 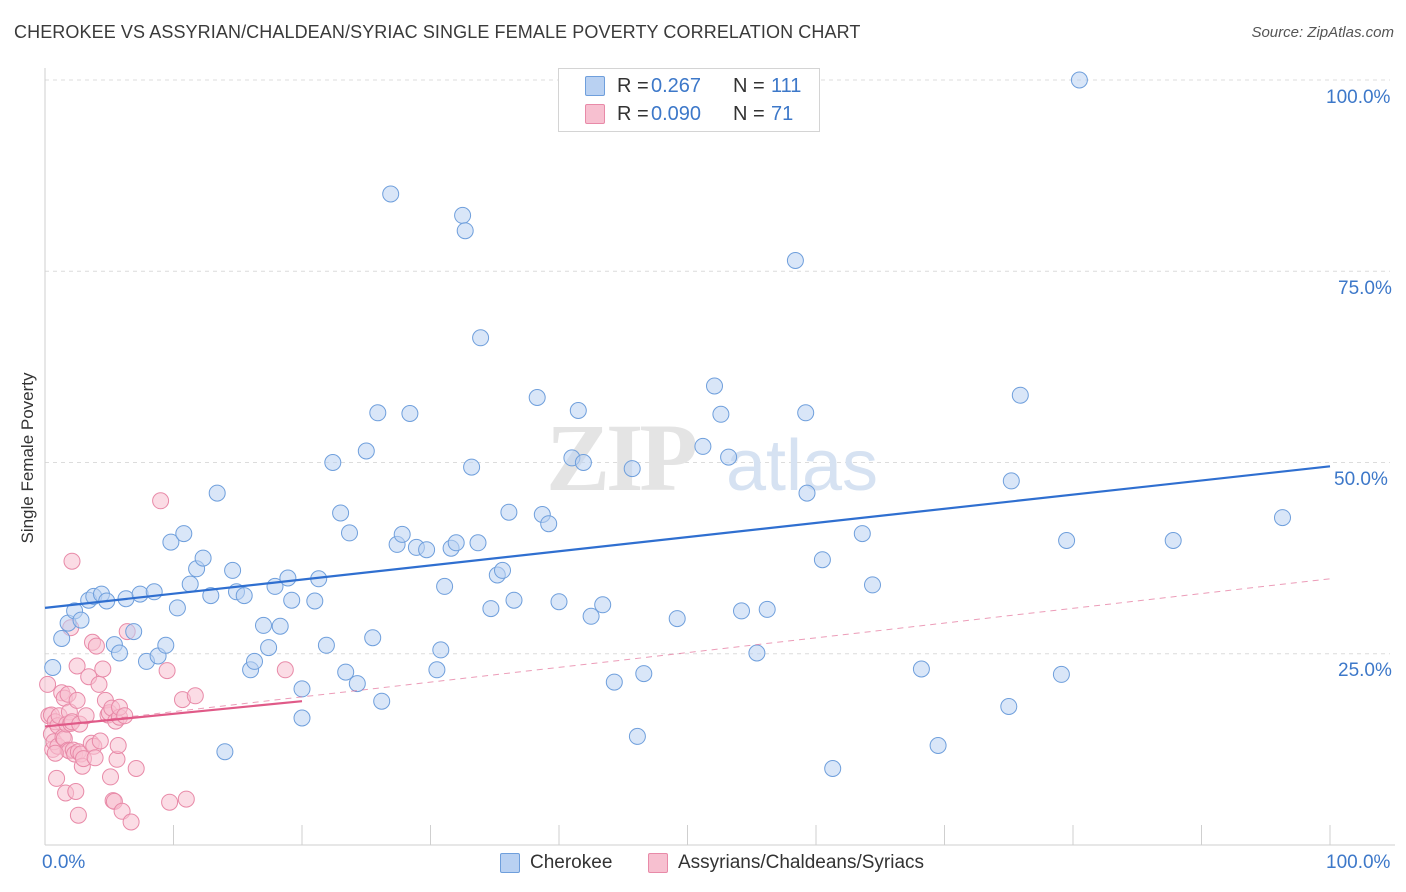 I want to click on bottom-legend-assyrian: Assyrians/Chaldeans/Syriacs, so click(x=786, y=863).